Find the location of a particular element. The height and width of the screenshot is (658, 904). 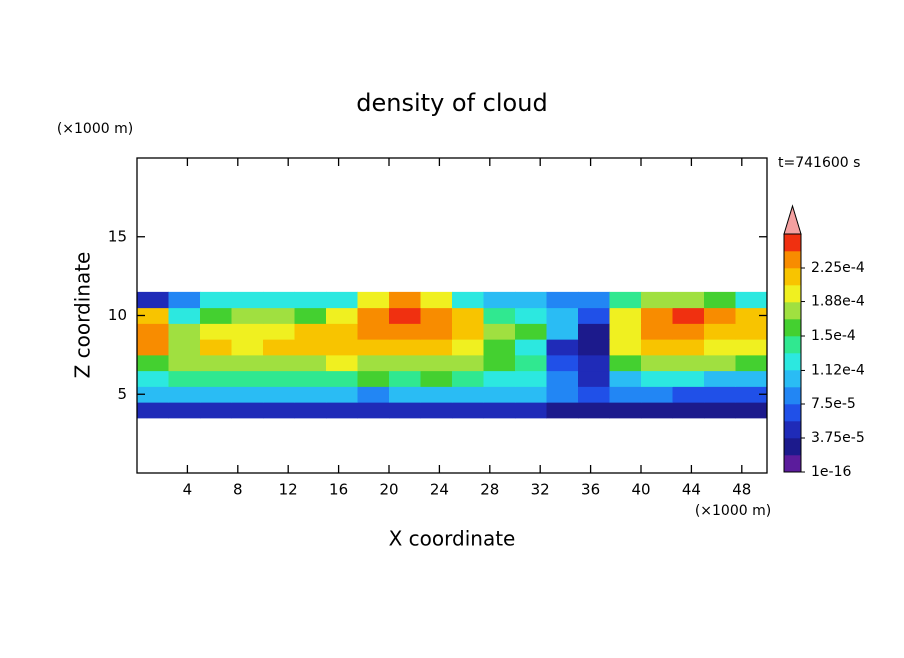

y-unit: (×1000 m) is located at coordinates (95, 129).